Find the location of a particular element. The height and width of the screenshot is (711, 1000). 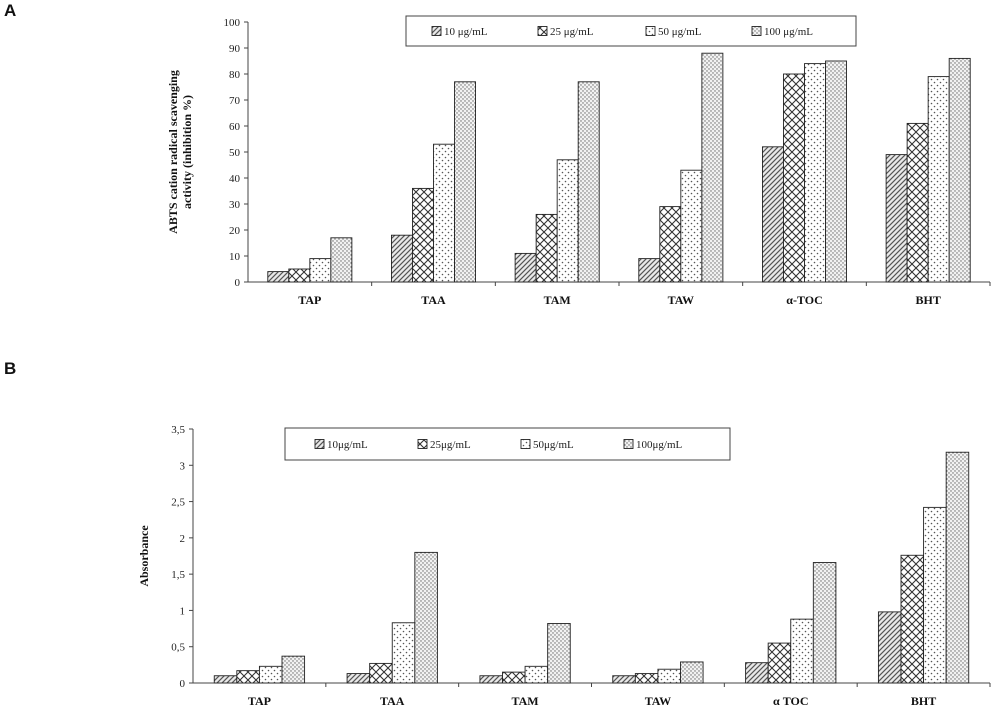

legend-entry: 100 μg/mL is located at coordinates (788, 32).